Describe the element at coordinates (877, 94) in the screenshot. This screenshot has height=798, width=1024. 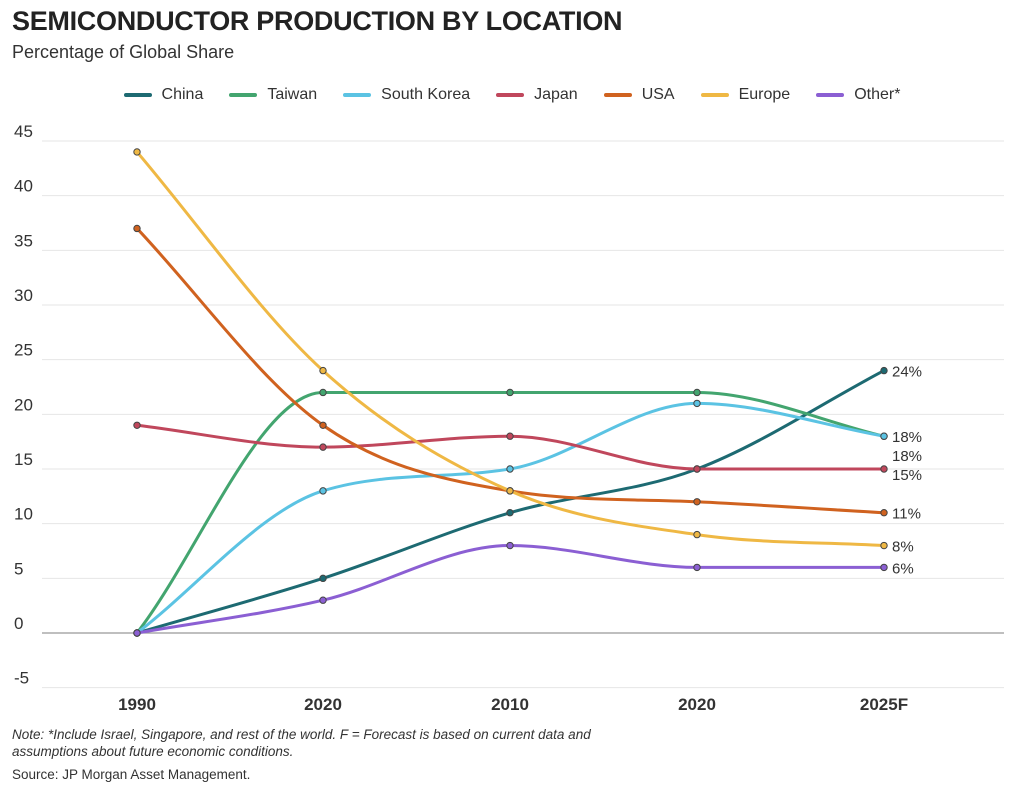
I see `legend-label: Other*` at that location.